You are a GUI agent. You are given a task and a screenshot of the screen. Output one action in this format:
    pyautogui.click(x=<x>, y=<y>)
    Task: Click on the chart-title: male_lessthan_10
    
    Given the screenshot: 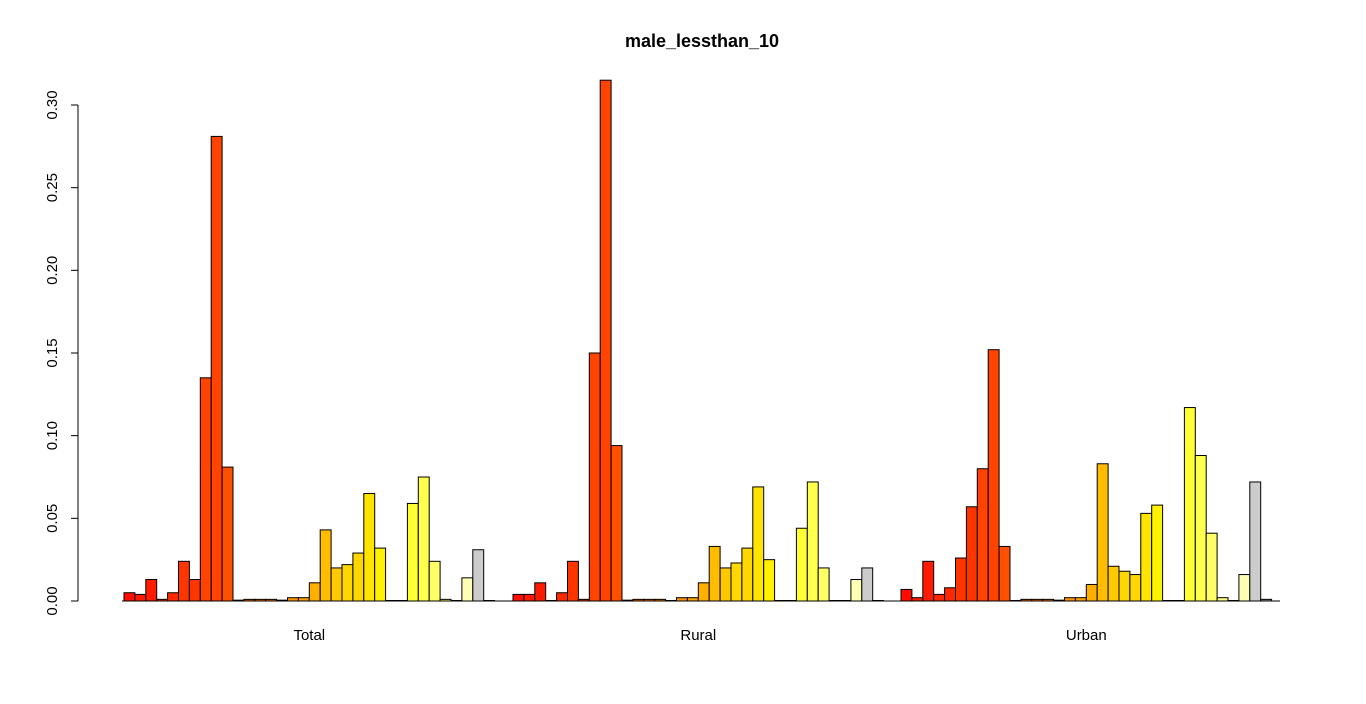 What is the action you would take?
    pyautogui.click(x=702, y=41)
    